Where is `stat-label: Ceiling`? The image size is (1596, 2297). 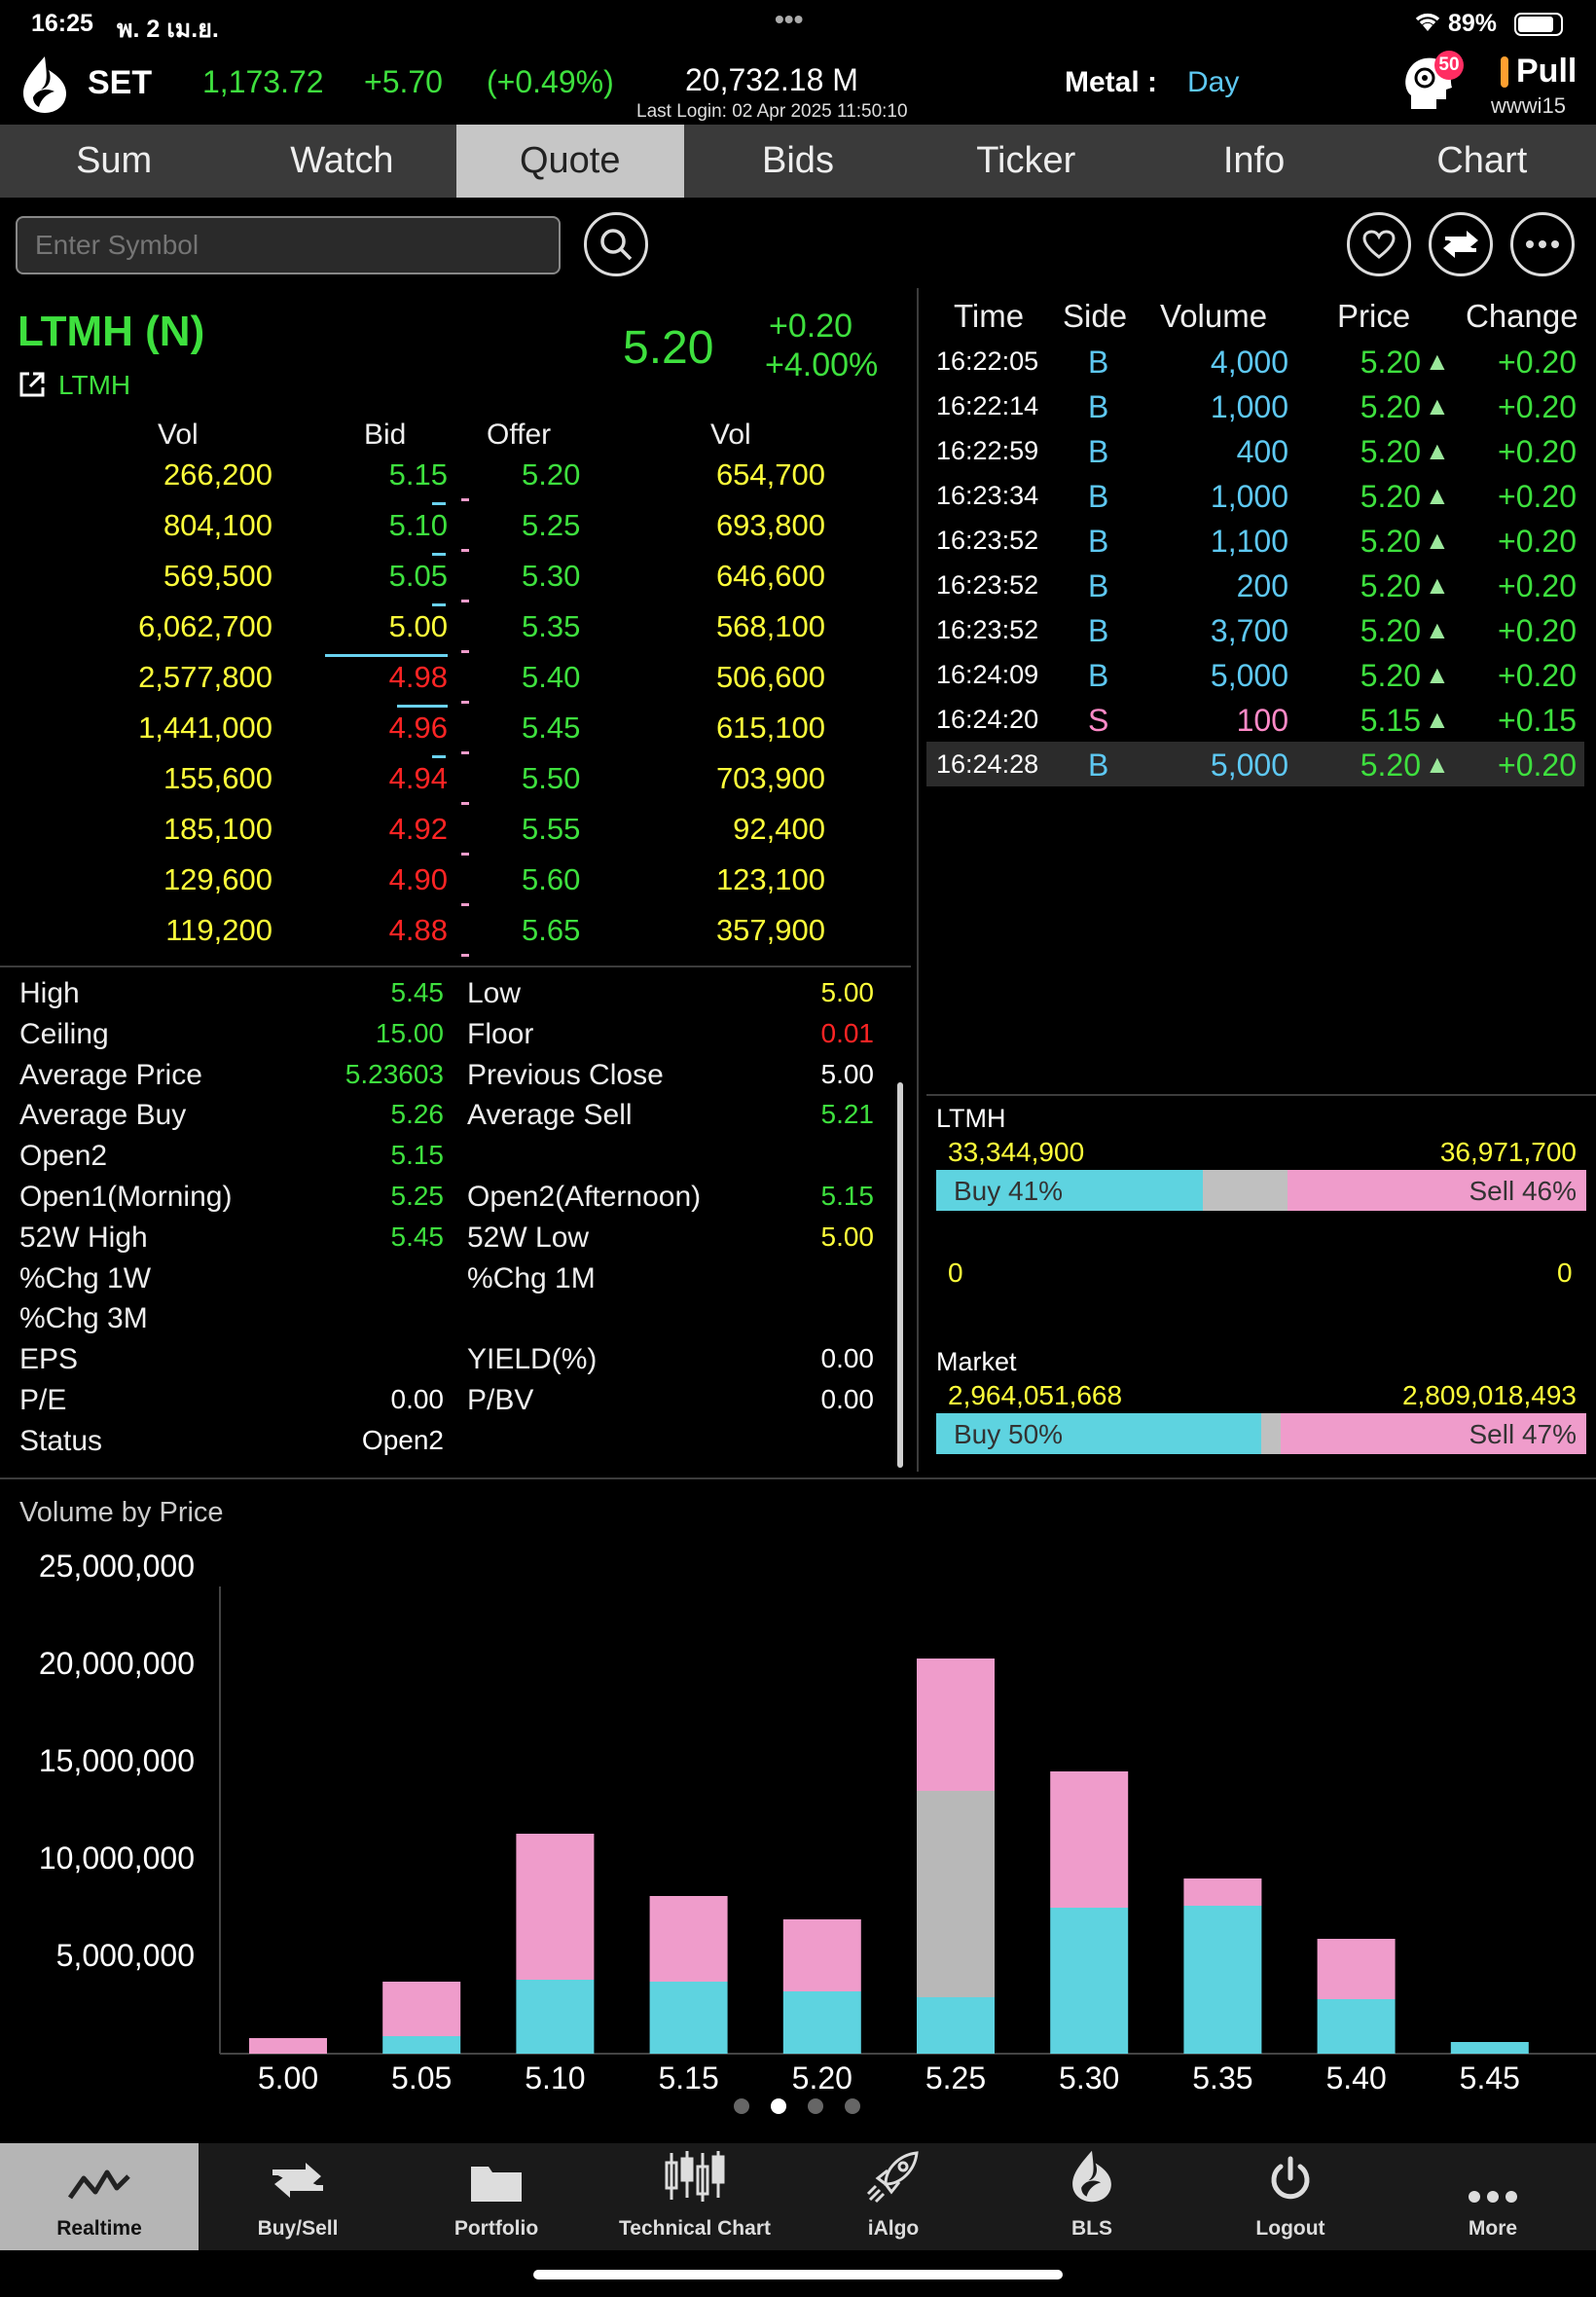
stat-label: Ceiling is located at coordinates (64, 1033).